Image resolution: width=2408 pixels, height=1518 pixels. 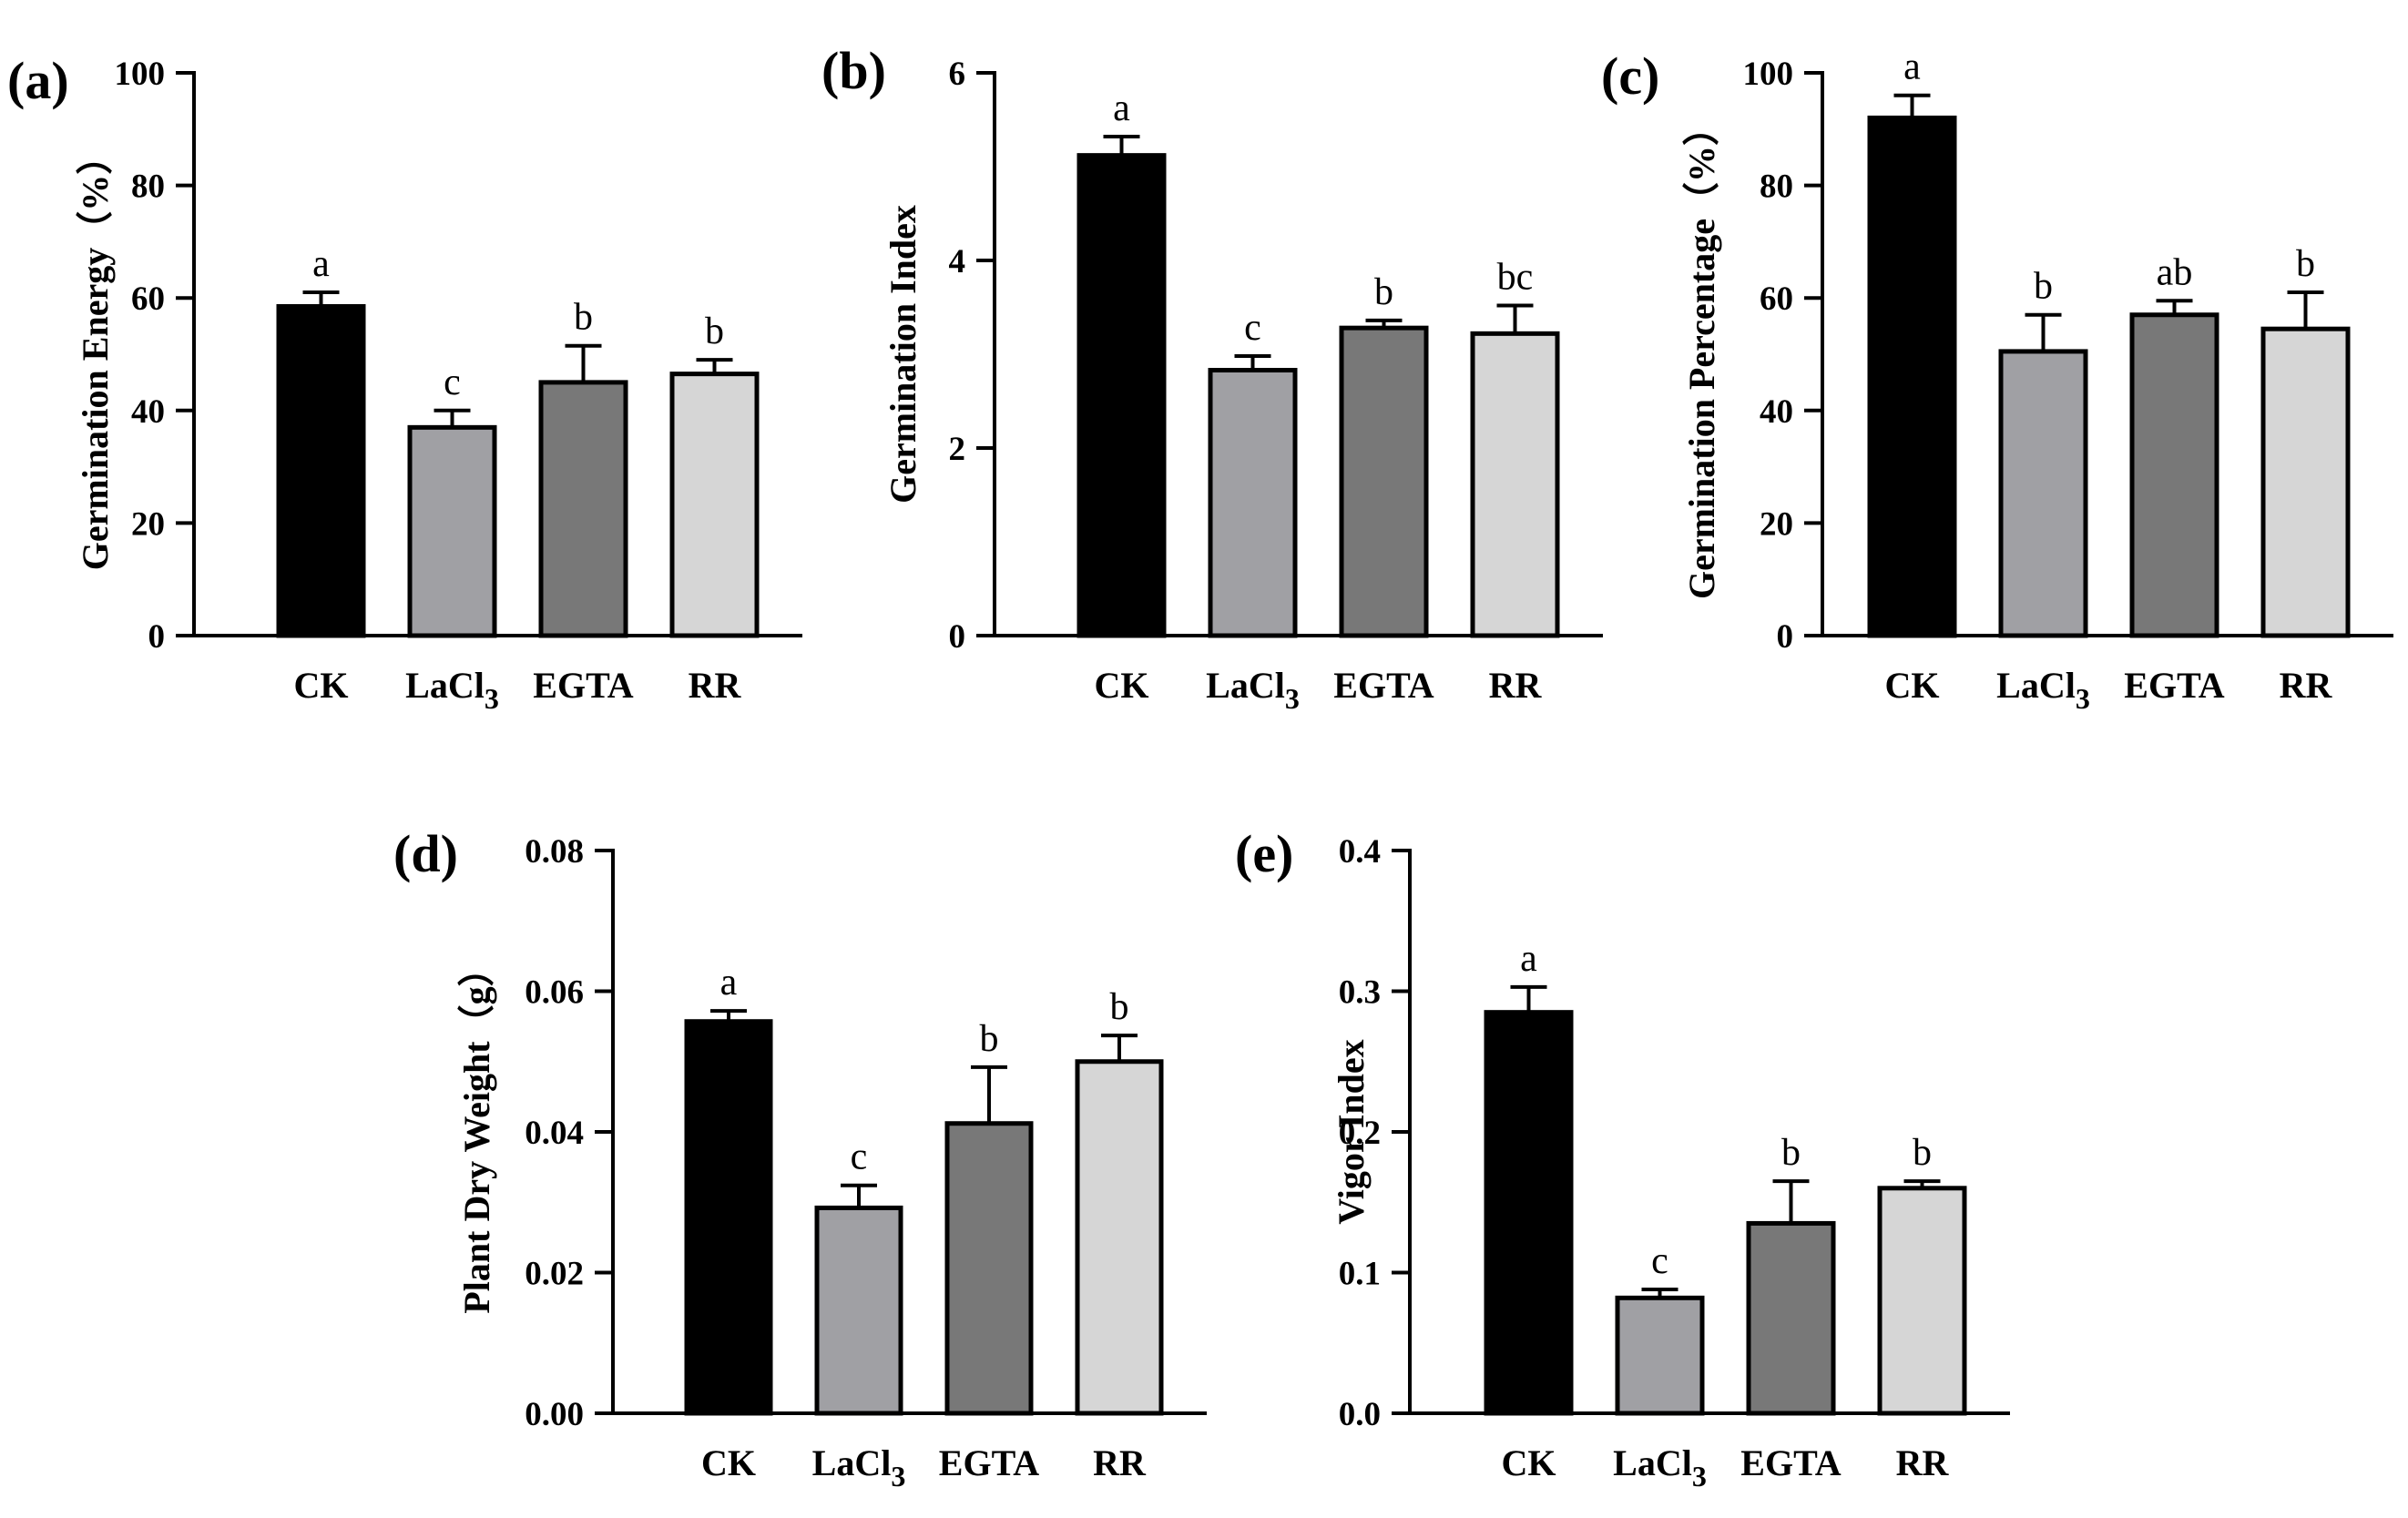 What do you see at coordinates (1360, 852) in the screenshot?
I see `y-tick-label: 0.4` at bounding box center [1360, 852].